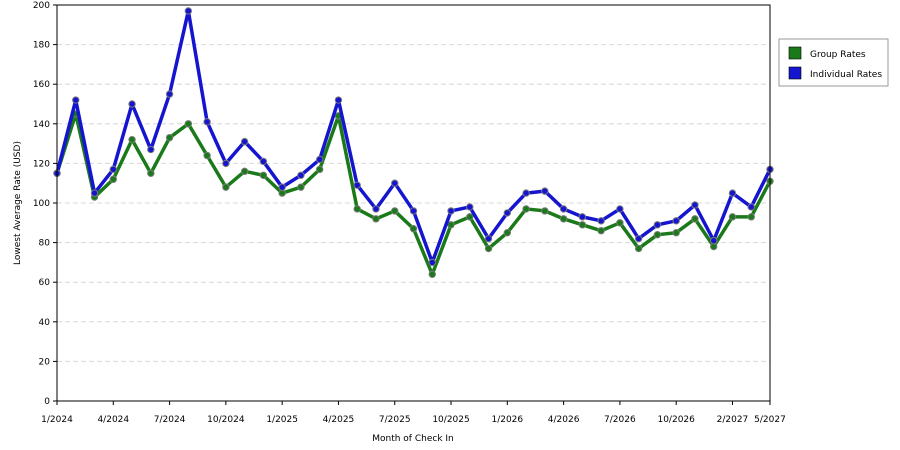  What do you see at coordinates (45, 244) in the screenshot?
I see `y-tick-label: 80` at bounding box center [45, 244].